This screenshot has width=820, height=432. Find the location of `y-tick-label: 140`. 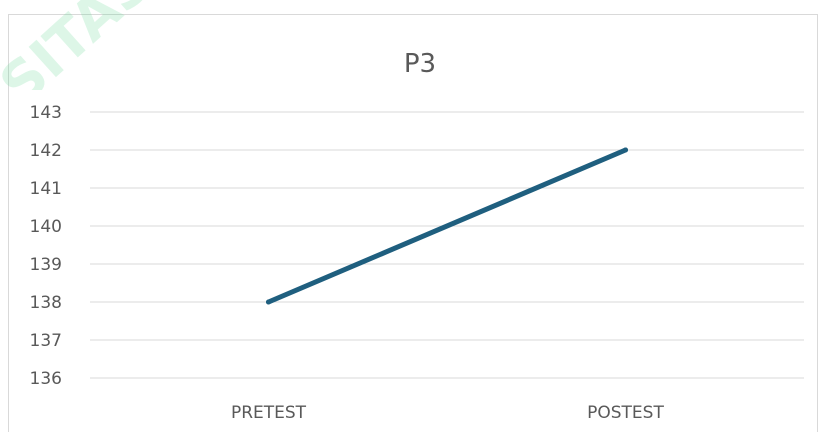

y-tick-label: 140 is located at coordinates (46, 227).